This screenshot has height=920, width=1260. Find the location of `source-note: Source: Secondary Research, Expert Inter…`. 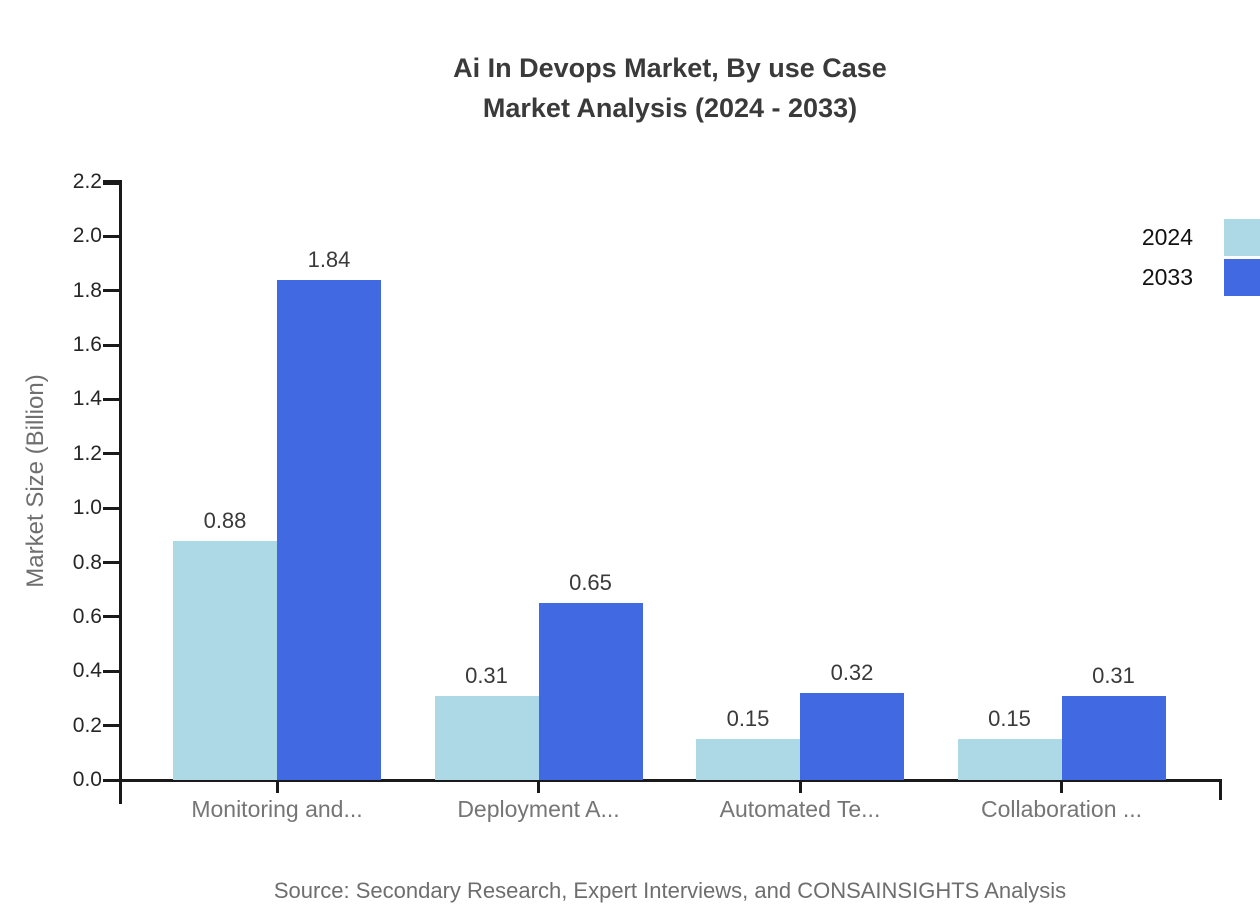

source-note: Source: Secondary Research, Expert Inter… is located at coordinates (670, 890).